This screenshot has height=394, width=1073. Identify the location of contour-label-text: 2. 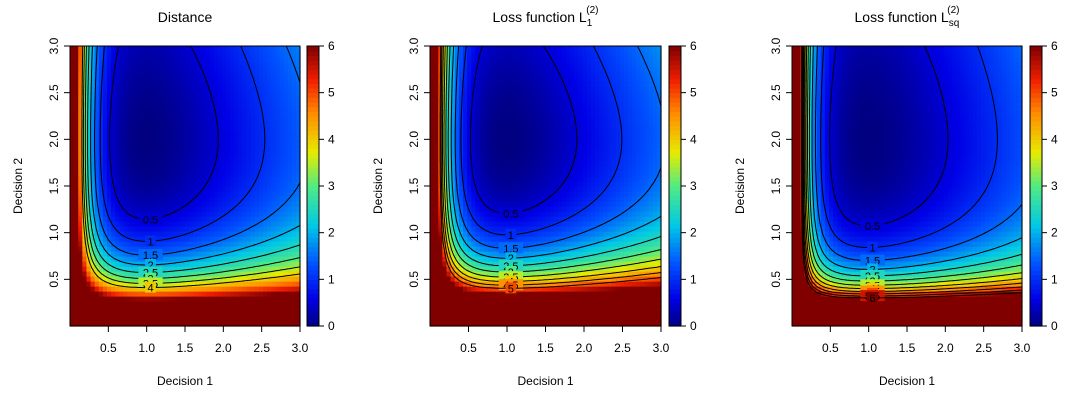
(150, 266).